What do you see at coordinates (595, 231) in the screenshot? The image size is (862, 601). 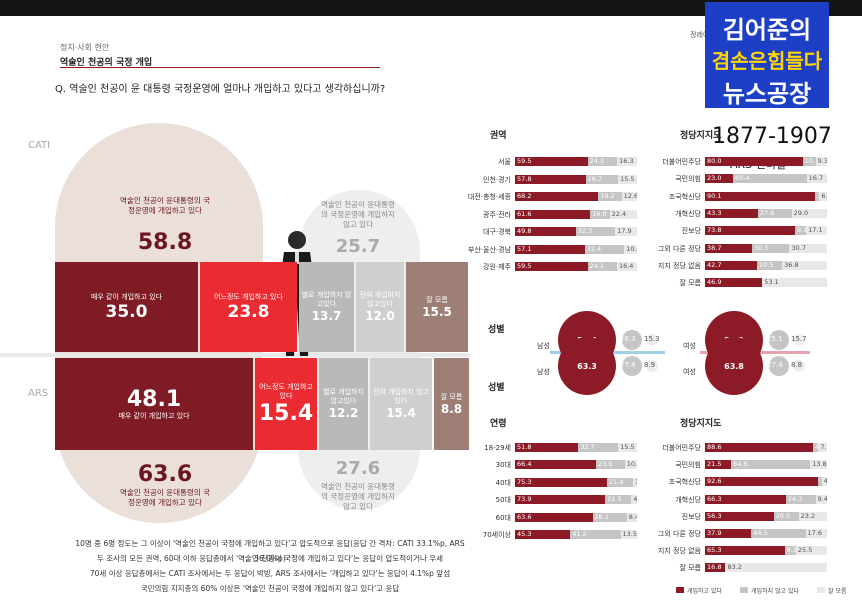 I see `bar-segment: 32.3` at bounding box center [595, 231].